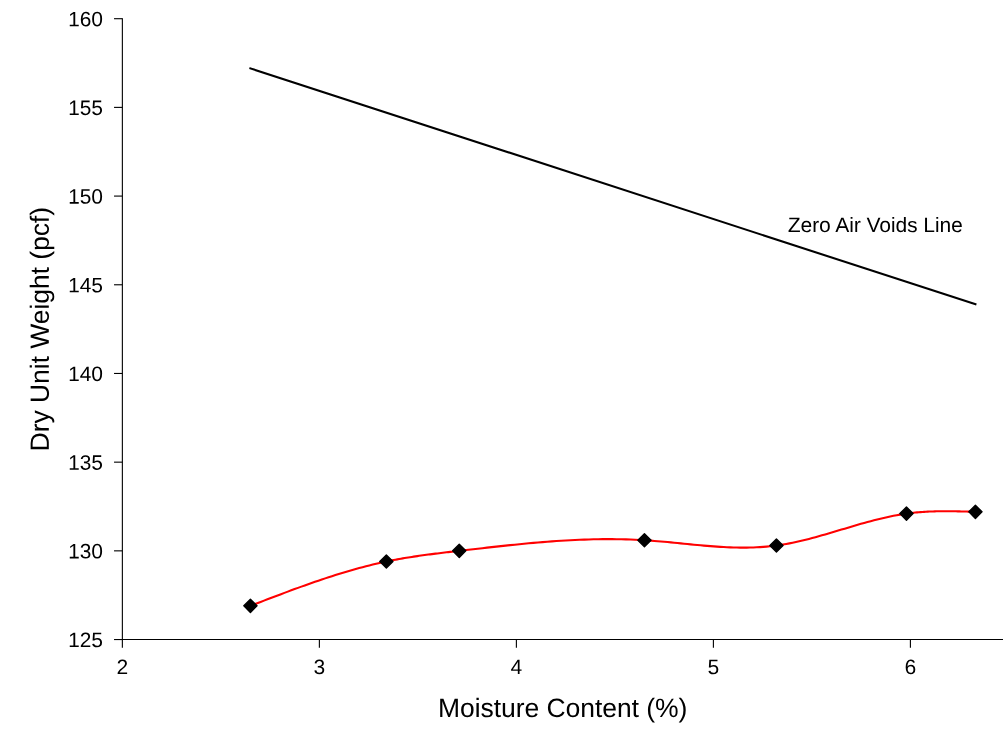  Describe the element at coordinates (713, 667) in the screenshot. I see `x-tick-label: 5` at that location.